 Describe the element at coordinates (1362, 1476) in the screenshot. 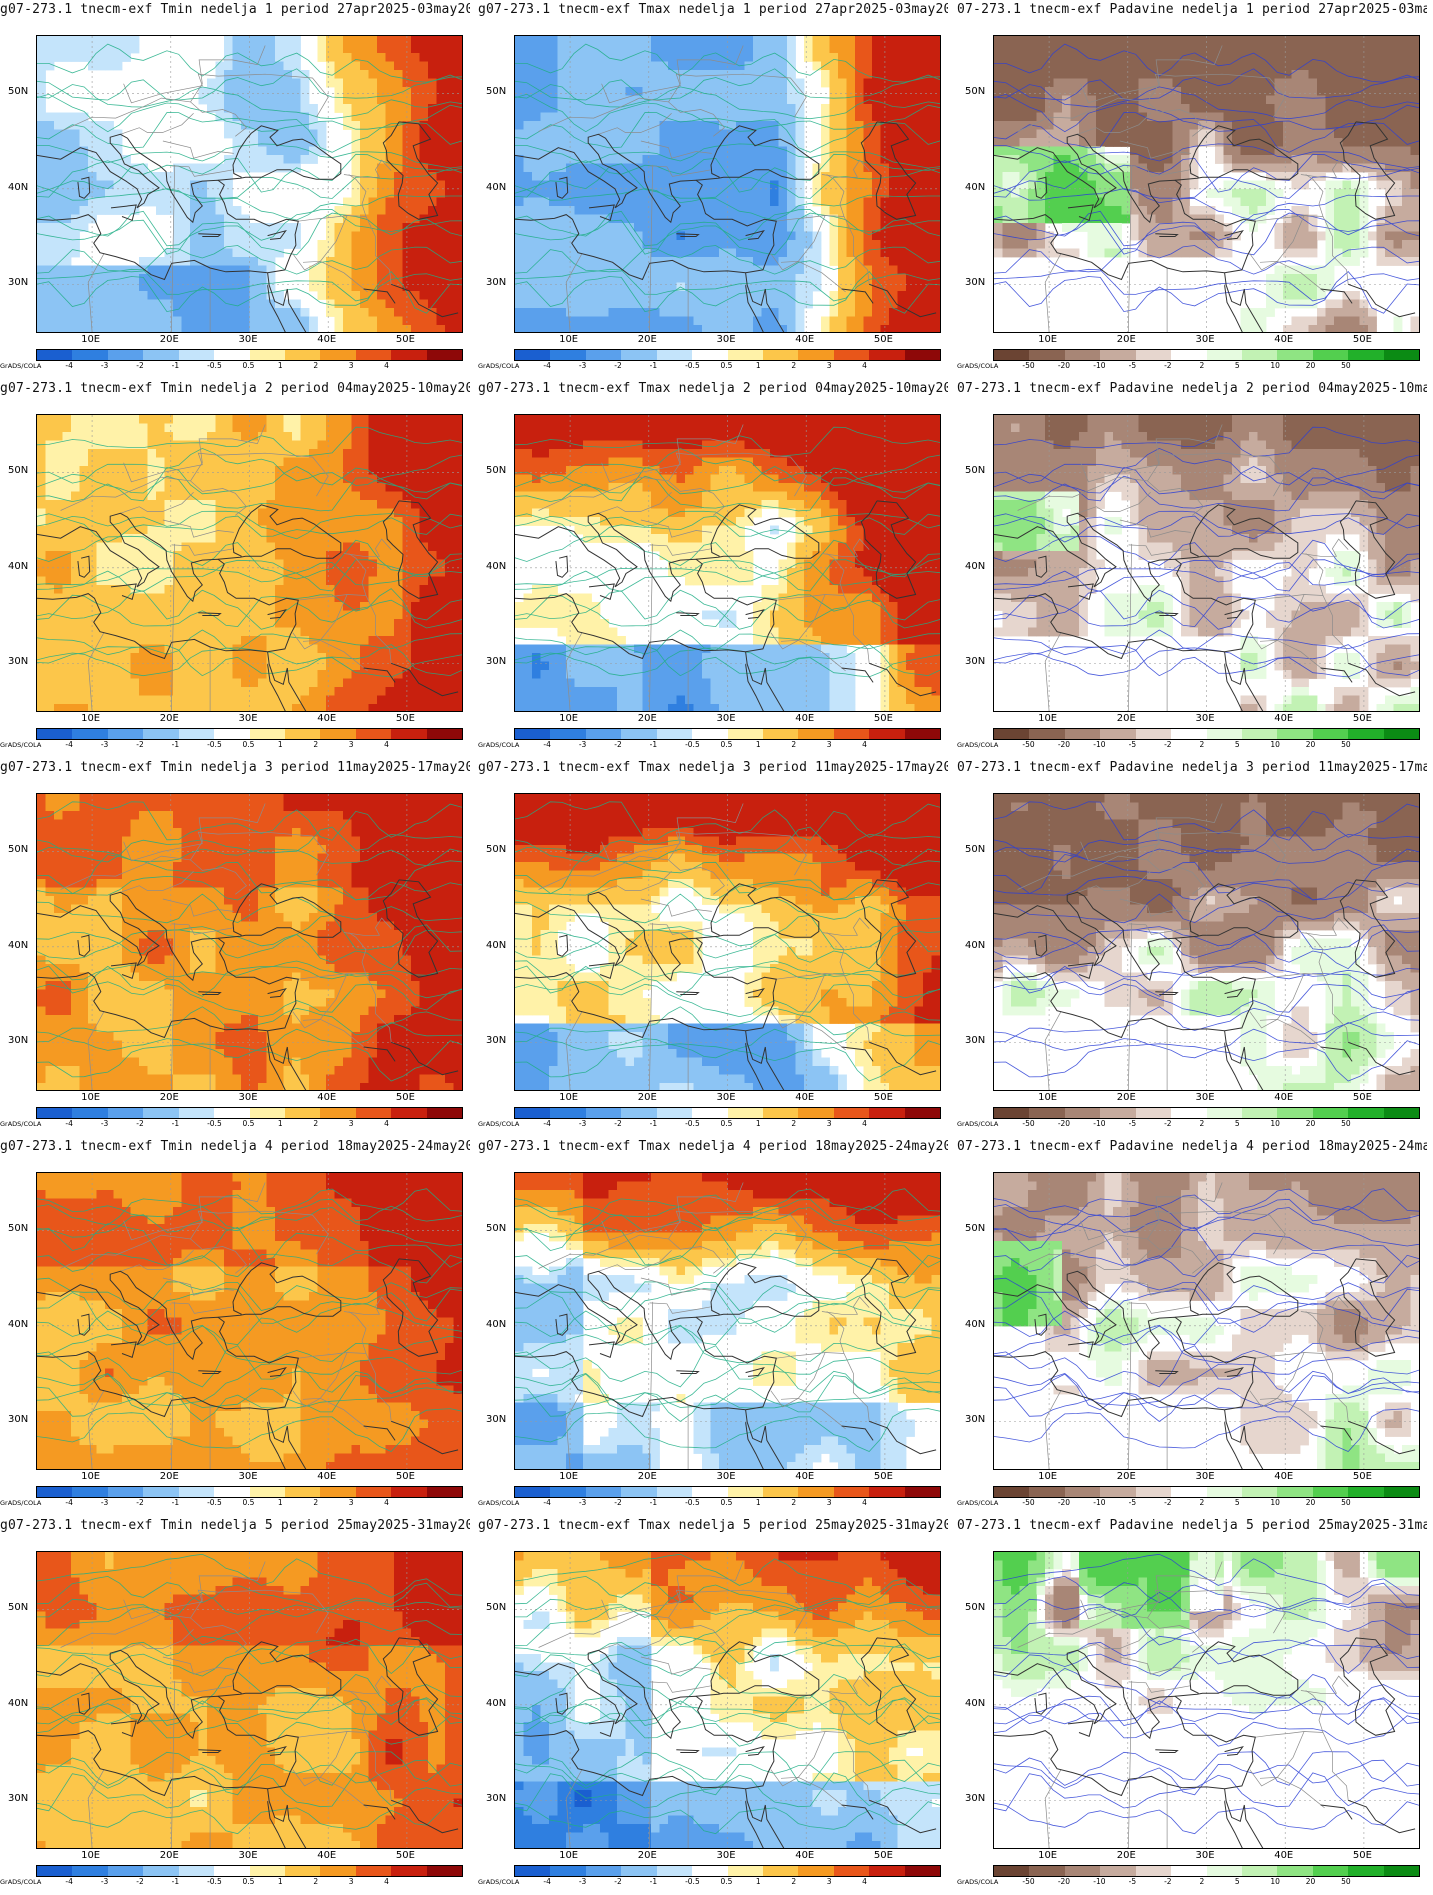

I see `lon-label: 50E` at that location.